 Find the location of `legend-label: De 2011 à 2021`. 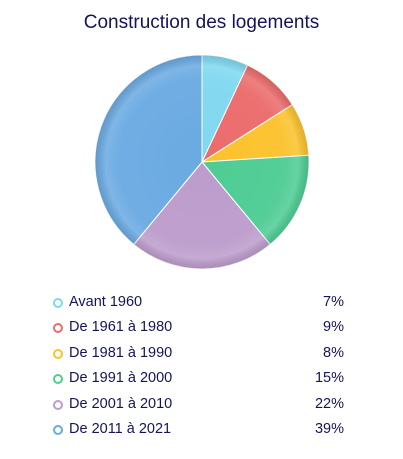

legend-label: De 2011 à 2021 is located at coordinates (120, 428).